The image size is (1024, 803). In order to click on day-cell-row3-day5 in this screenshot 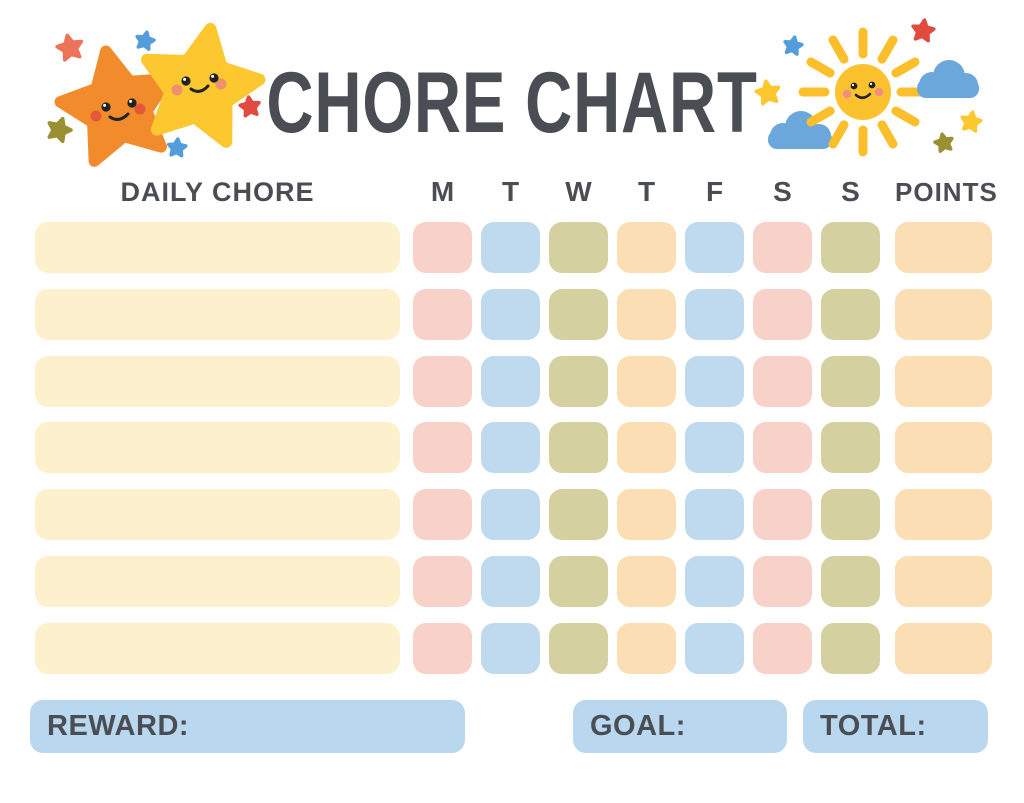, I will do `click(714, 381)`.